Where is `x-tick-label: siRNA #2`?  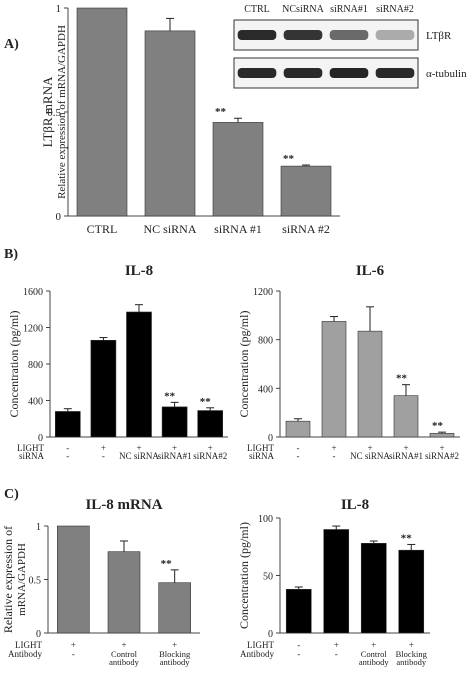
x-tick-label: siRNA #2 is located at coordinates (306, 229).